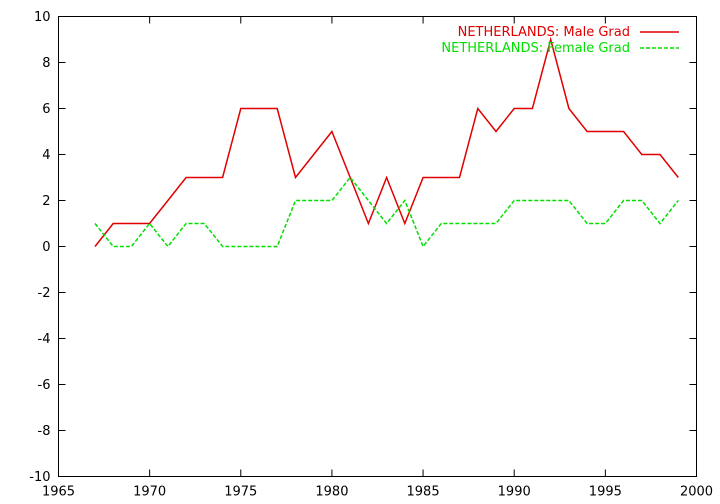 This screenshot has width=720, height=504. Describe the element at coordinates (149, 492) in the screenshot. I see `x-tick-label: 1970` at that location.